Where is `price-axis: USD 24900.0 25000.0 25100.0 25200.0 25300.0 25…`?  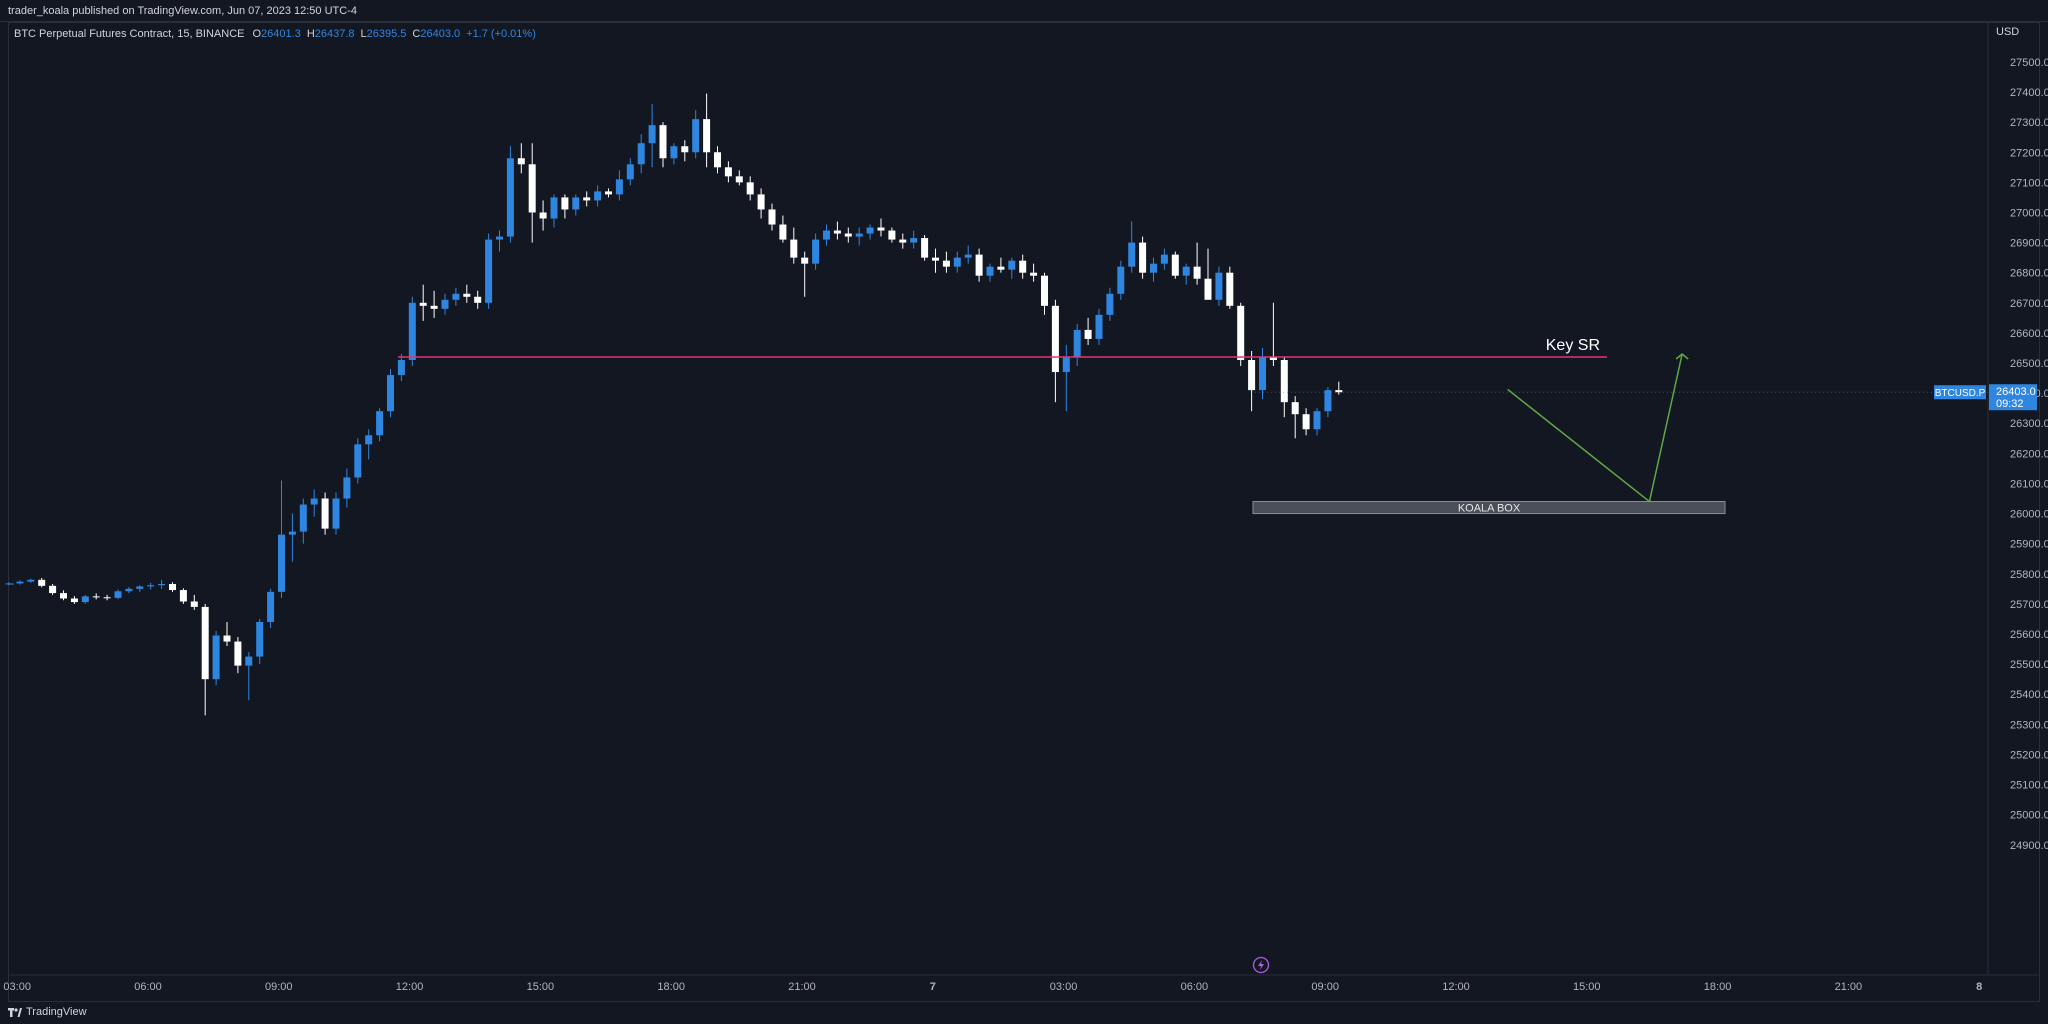 price-axis: USD 24900.0 25000.0 25100.0 25200.0 25300.0 25… is located at coordinates (1991, 439).